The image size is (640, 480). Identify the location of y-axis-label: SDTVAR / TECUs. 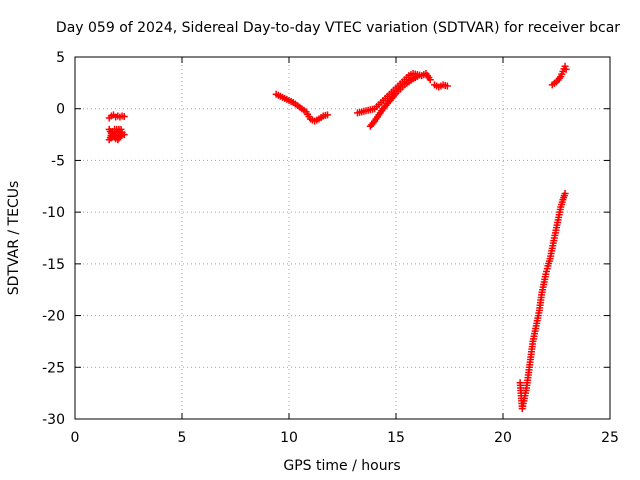
(14, 238).